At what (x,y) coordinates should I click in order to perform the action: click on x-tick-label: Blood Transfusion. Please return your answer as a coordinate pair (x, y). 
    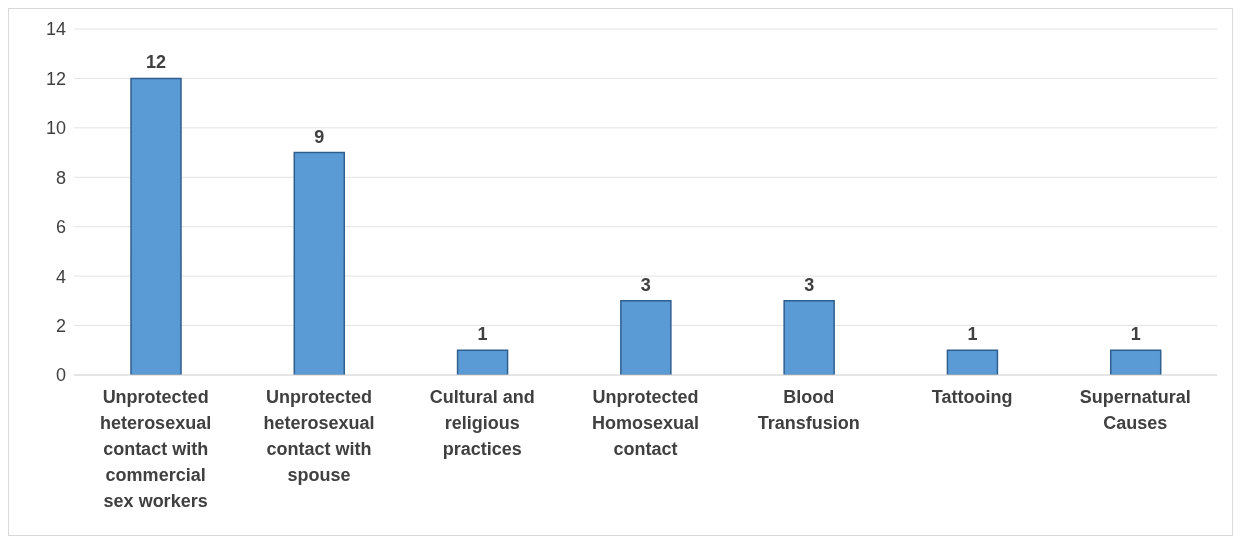
    Looking at the image, I should click on (808, 410).